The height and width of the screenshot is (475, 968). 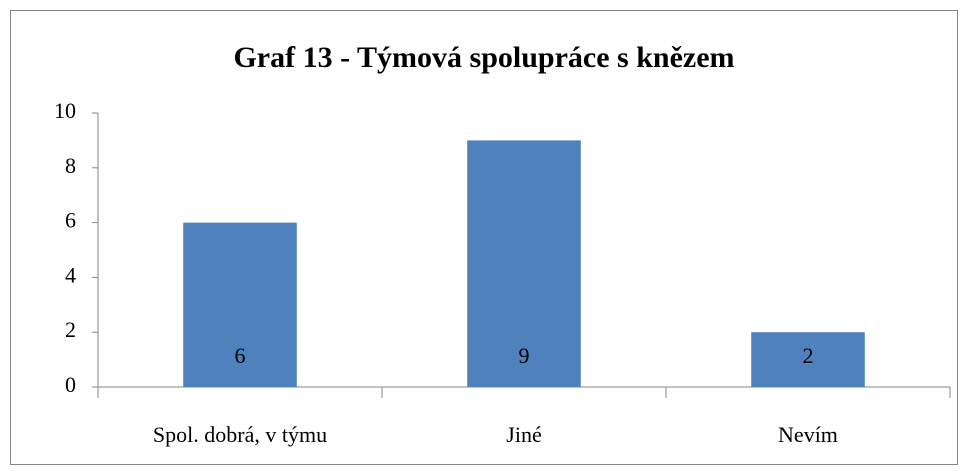 What do you see at coordinates (70, 384) in the screenshot?
I see `y-tick-label: 0` at bounding box center [70, 384].